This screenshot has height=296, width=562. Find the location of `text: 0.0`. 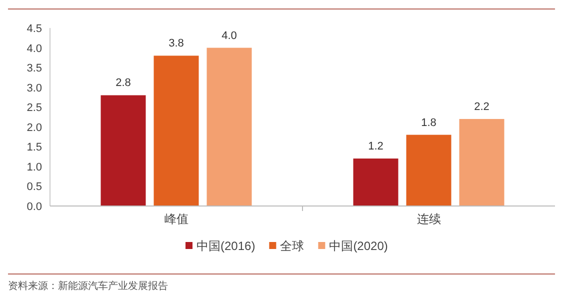

text: 0.0 is located at coordinates (34, 207).